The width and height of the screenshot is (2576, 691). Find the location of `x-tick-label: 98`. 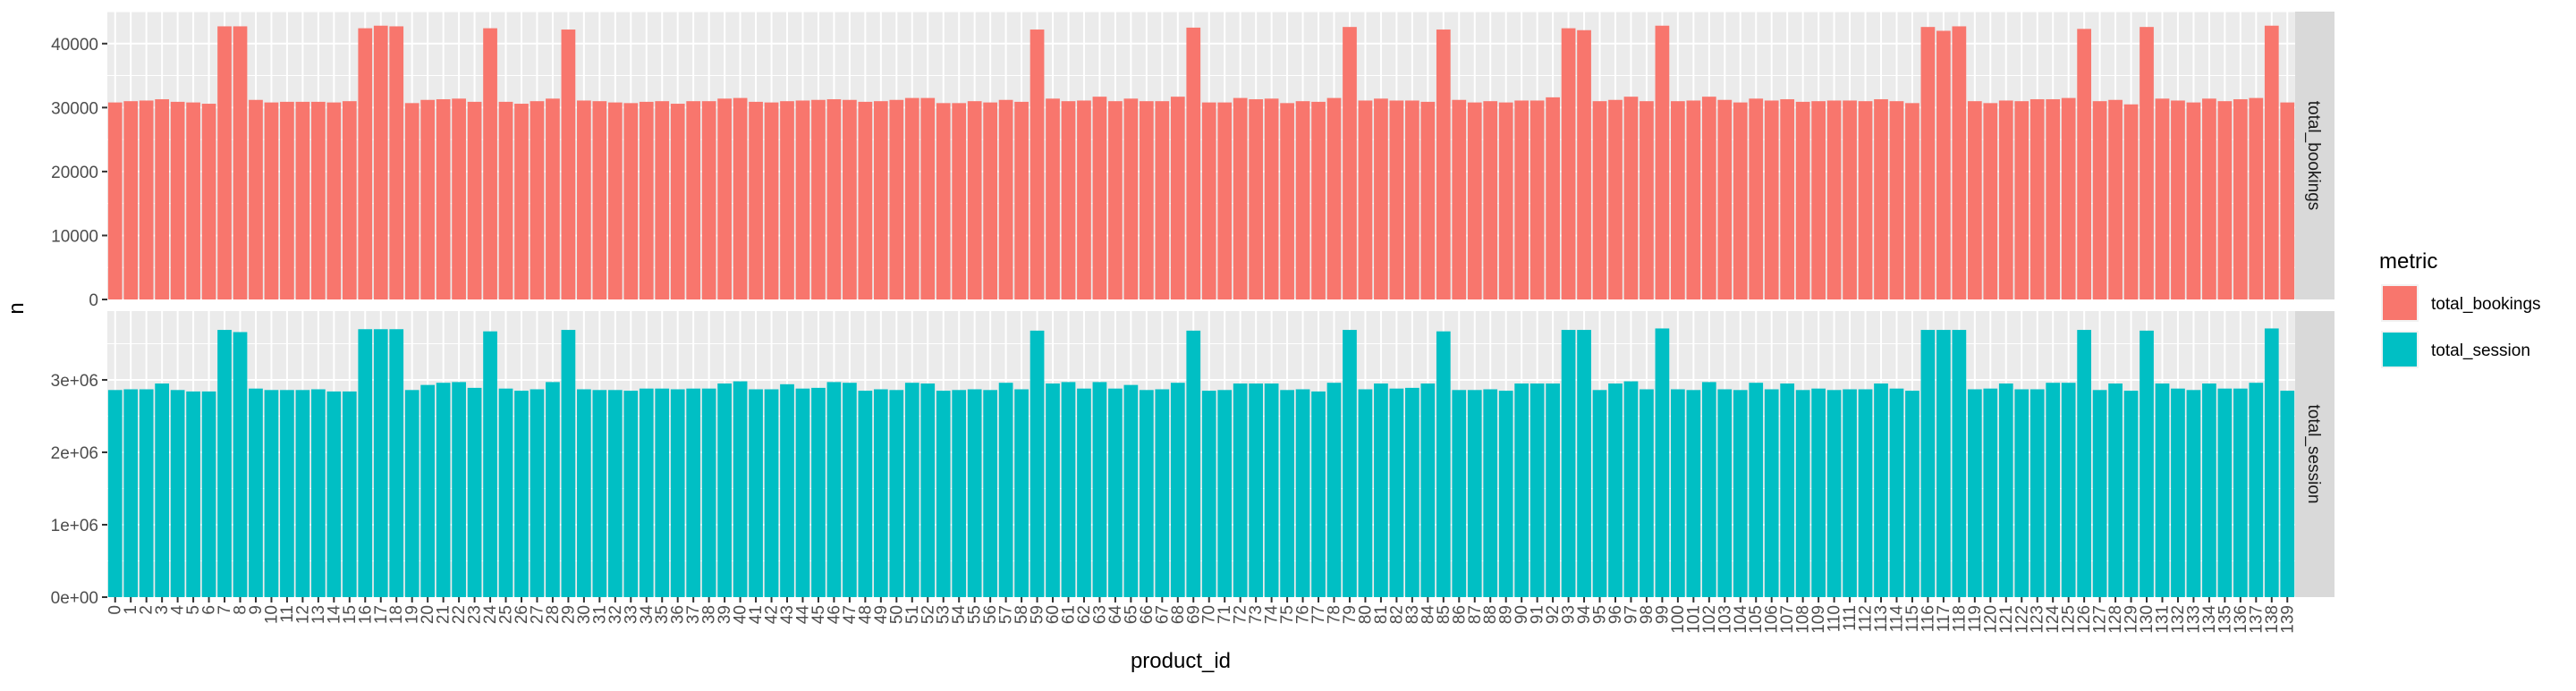

x-tick-label: 98 is located at coordinates (1647, 614).